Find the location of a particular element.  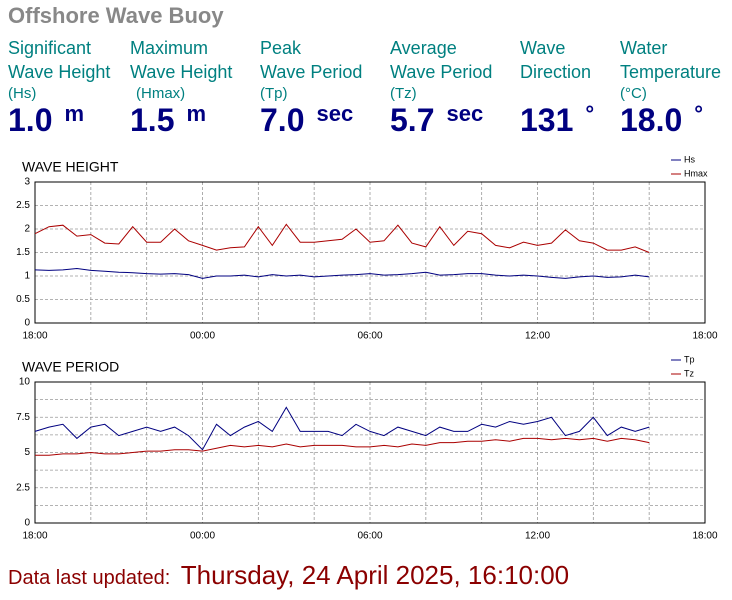

y-tick-label: 0.5 is located at coordinates (23, 299).